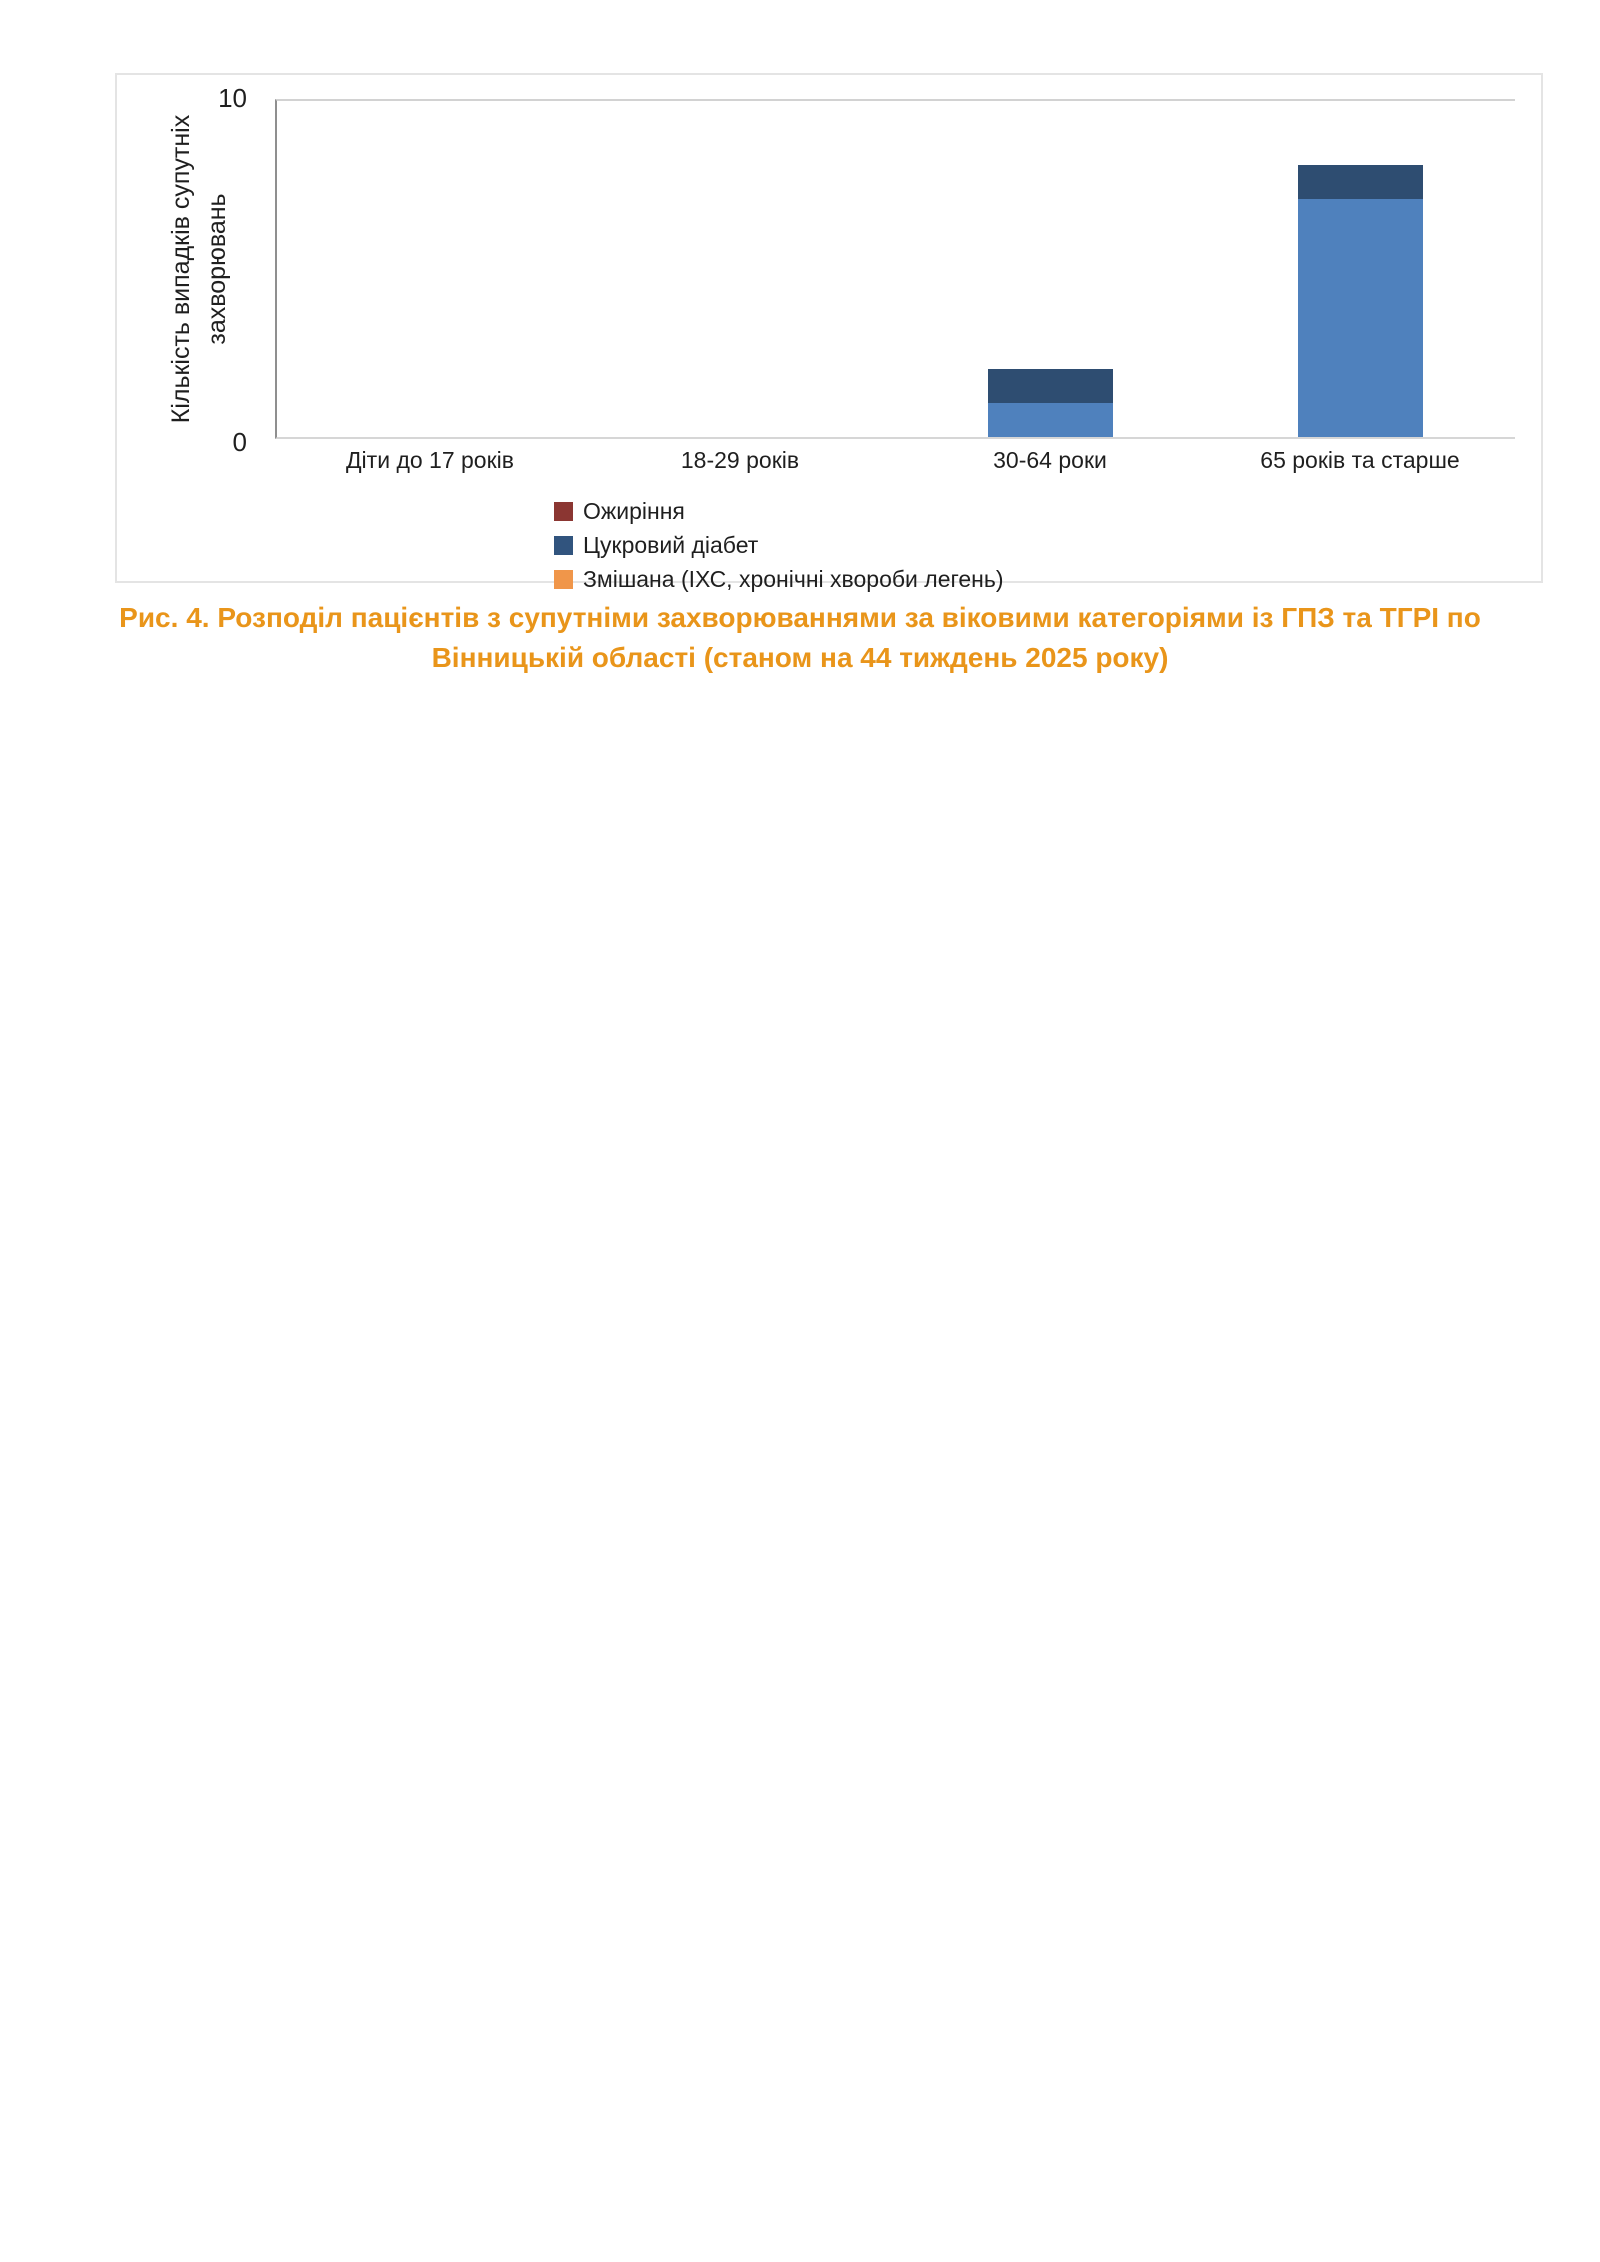  Describe the element at coordinates (239, 442) in the screenshot. I see `y-tick-0: 0` at that location.